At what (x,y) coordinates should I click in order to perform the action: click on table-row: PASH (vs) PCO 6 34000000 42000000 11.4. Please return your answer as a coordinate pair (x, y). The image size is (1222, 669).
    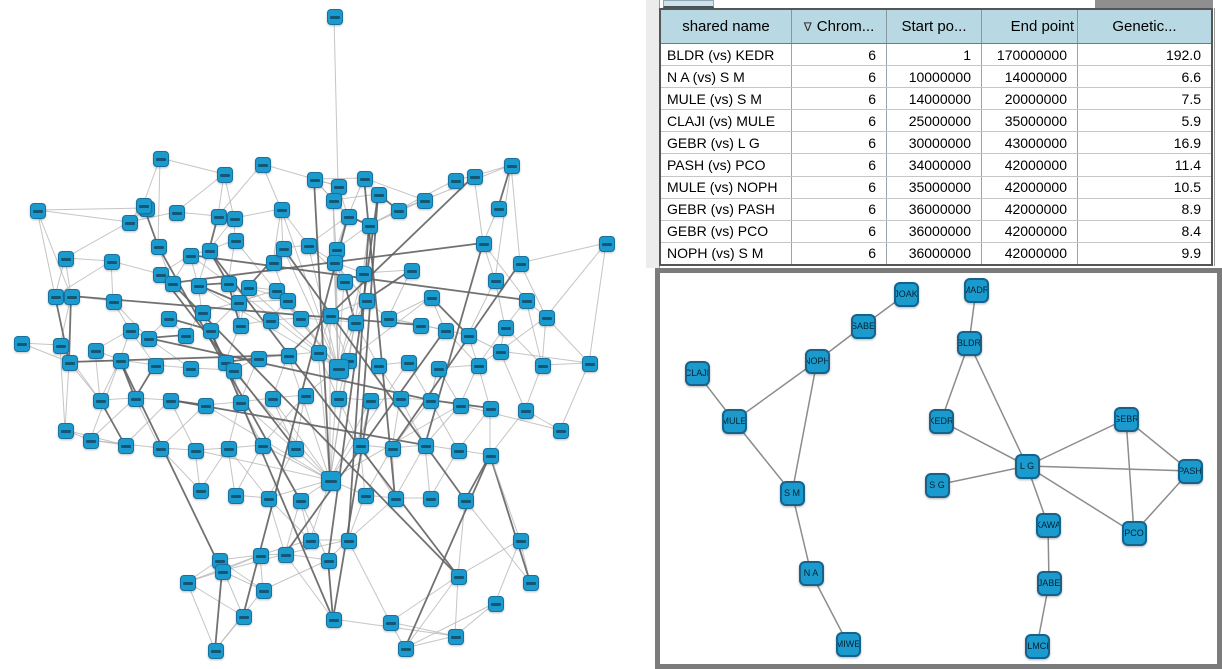
    Looking at the image, I should click on (936, 165).